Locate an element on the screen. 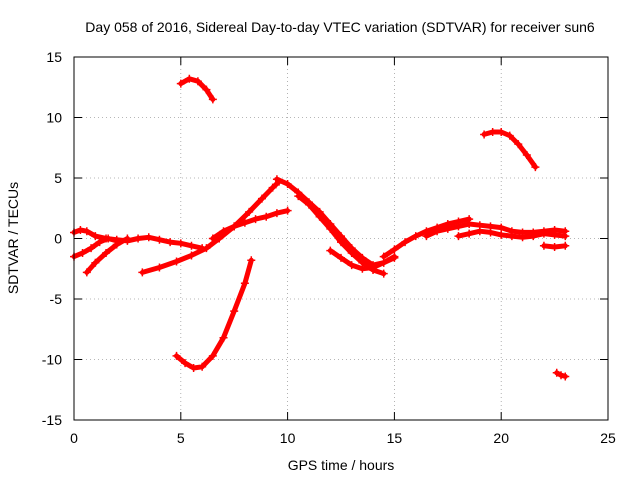  y-tick-label: -15 is located at coordinates (52, 420).